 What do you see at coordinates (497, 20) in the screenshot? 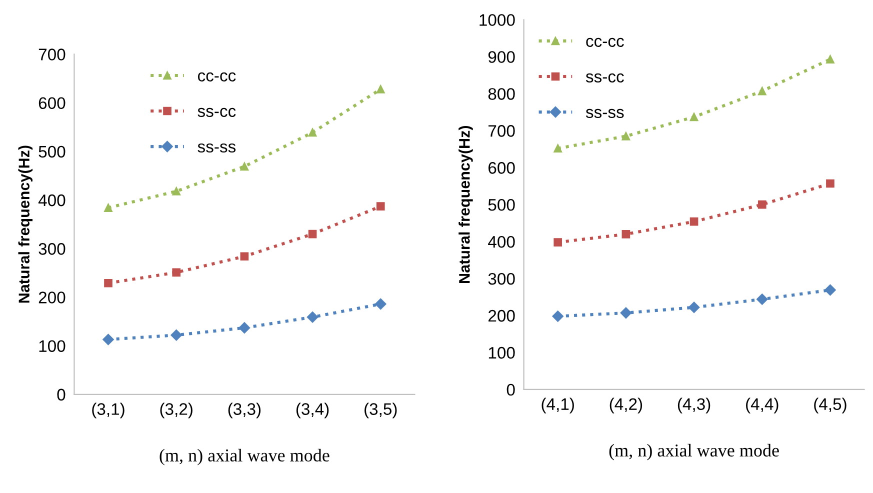
I see `y-tick-label: 1000` at bounding box center [497, 20].